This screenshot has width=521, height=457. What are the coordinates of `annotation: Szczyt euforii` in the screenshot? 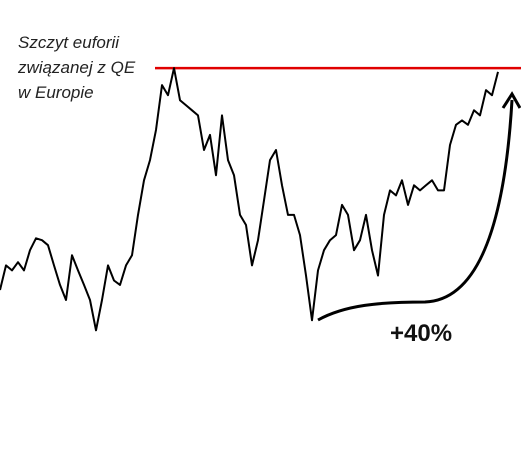 It's located at (69, 42).